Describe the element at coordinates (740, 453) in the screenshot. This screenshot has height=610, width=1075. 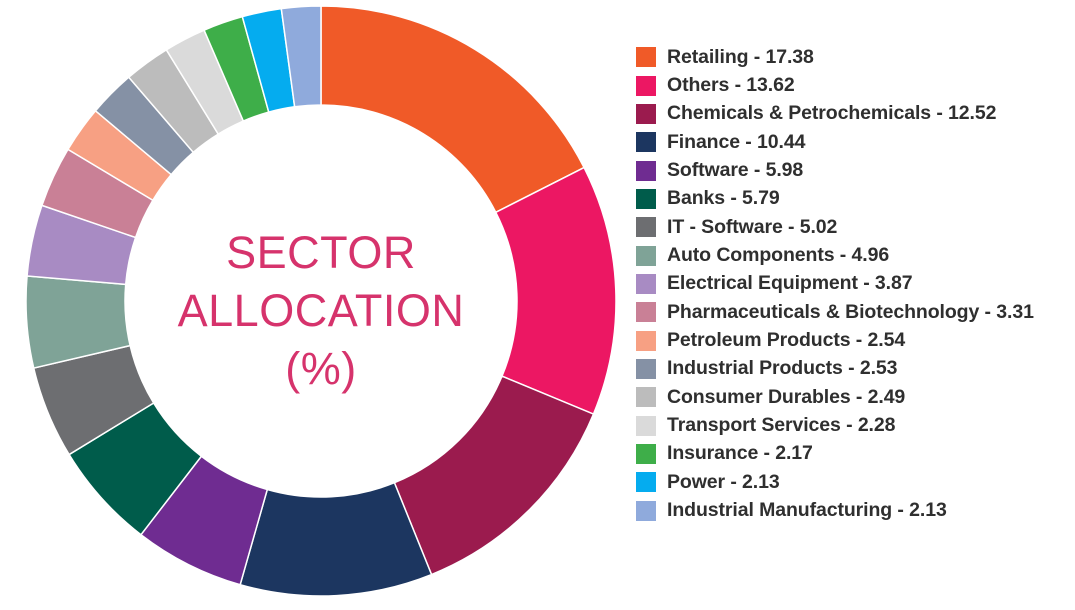
I see `legend-label: Insurance - 2.17` at that location.